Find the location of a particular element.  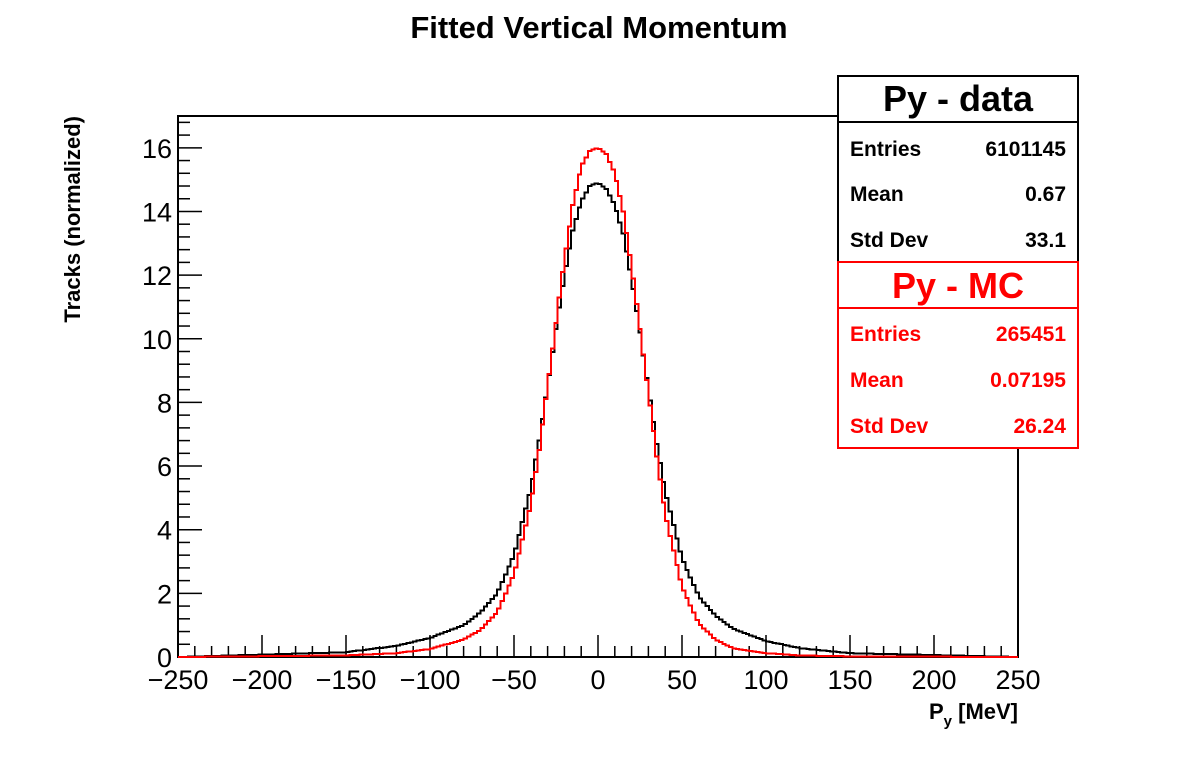

y-tick-label: 0 is located at coordinates (164, 658).